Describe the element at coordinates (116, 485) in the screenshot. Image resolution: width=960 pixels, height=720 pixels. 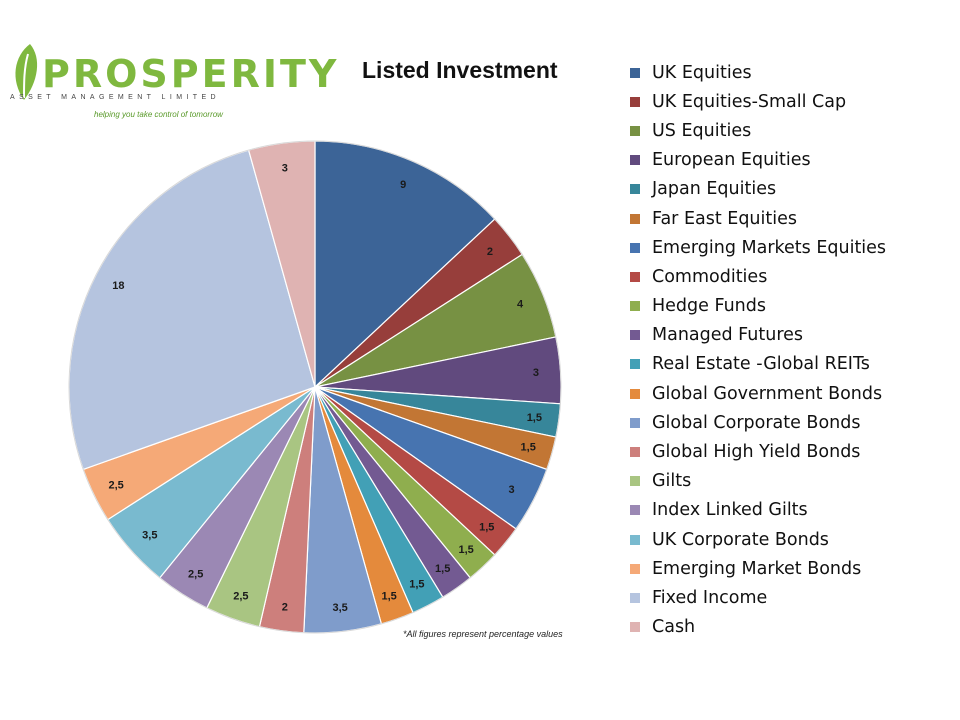
I see `slice-label-emerging-market-bonds: 2,5` at that location.